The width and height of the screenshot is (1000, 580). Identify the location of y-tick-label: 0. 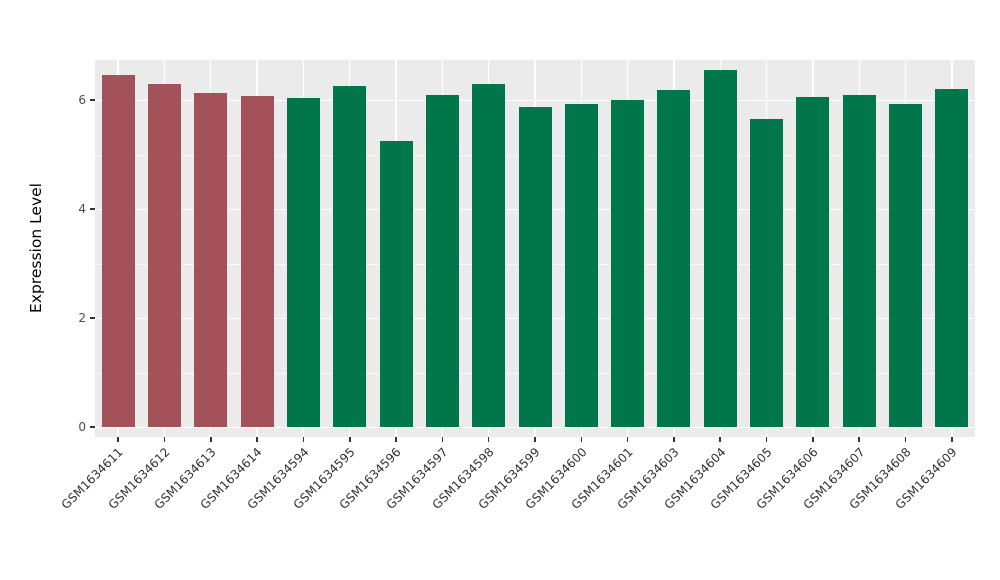
(82, 427).